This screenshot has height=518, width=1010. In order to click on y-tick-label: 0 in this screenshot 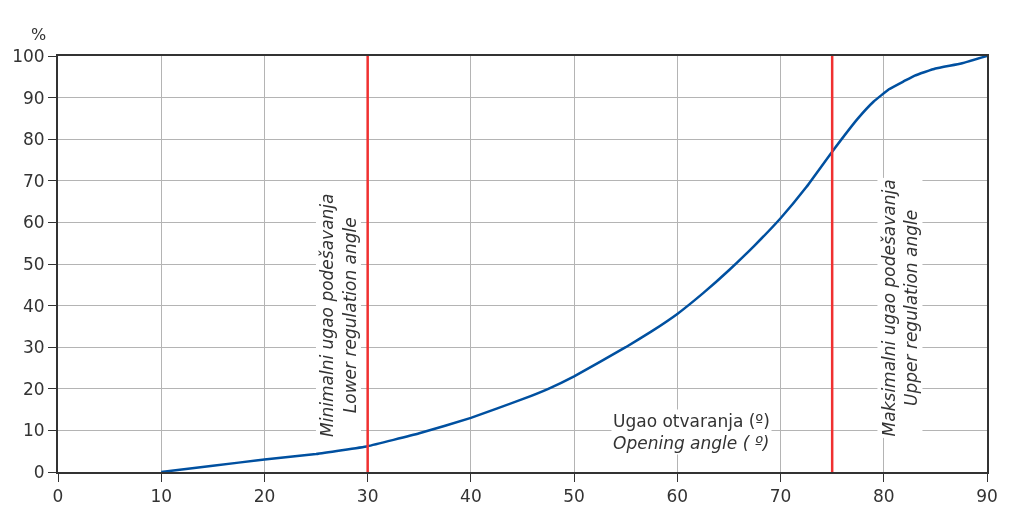, I will do `click(39, 471)`.